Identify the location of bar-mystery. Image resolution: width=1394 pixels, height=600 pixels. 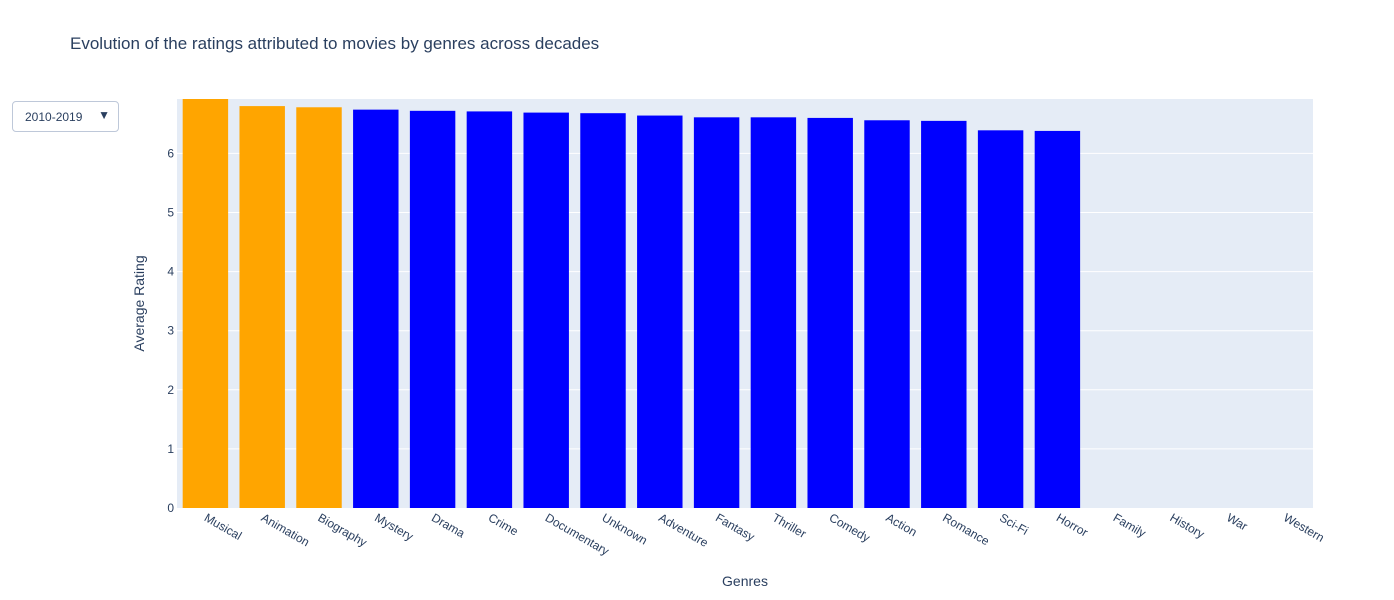
(376, 308).